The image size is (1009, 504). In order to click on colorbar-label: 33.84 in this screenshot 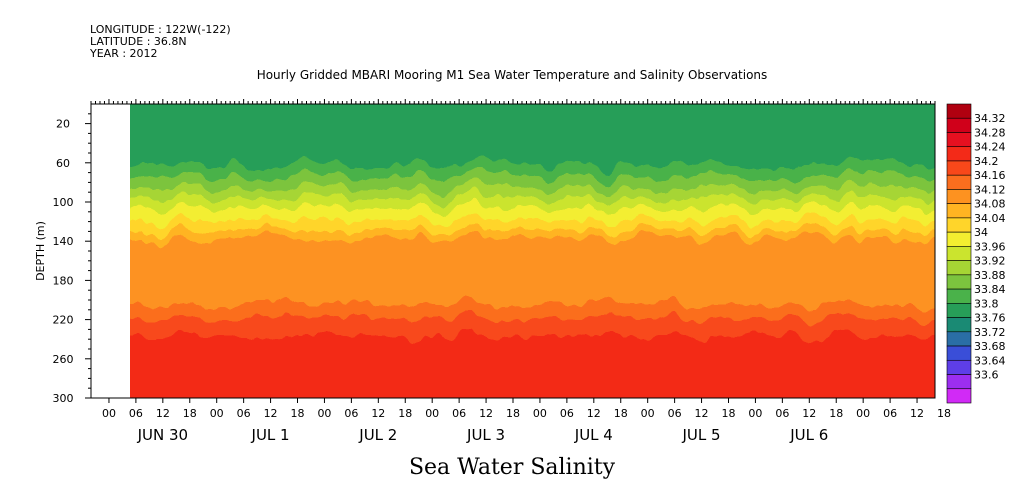, I will do `click(990, 289)`.